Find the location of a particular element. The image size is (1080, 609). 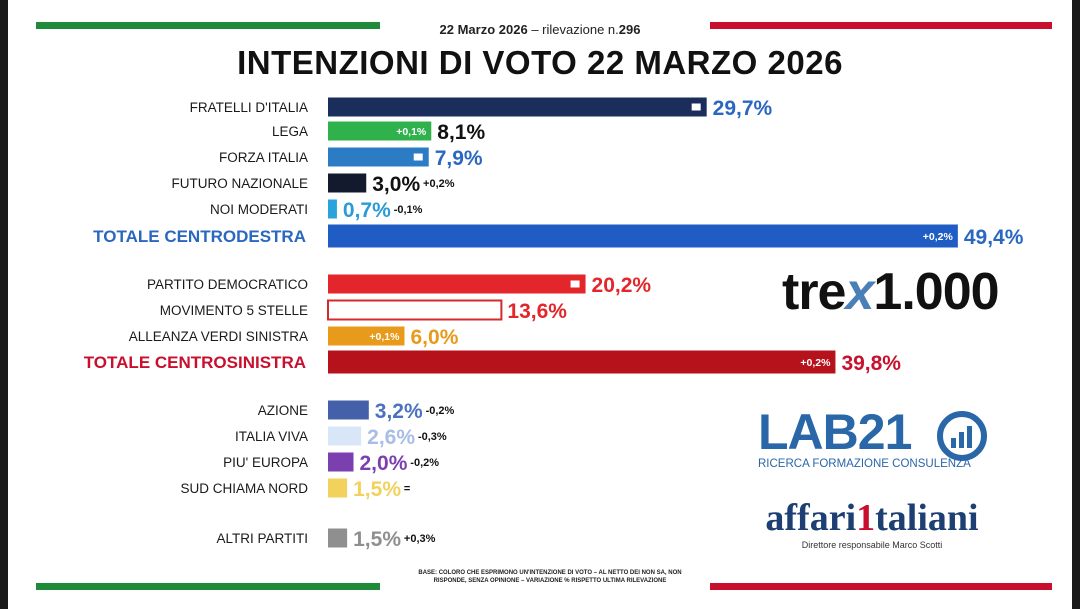

top-green-stripe is located at coordinates (208, 25).